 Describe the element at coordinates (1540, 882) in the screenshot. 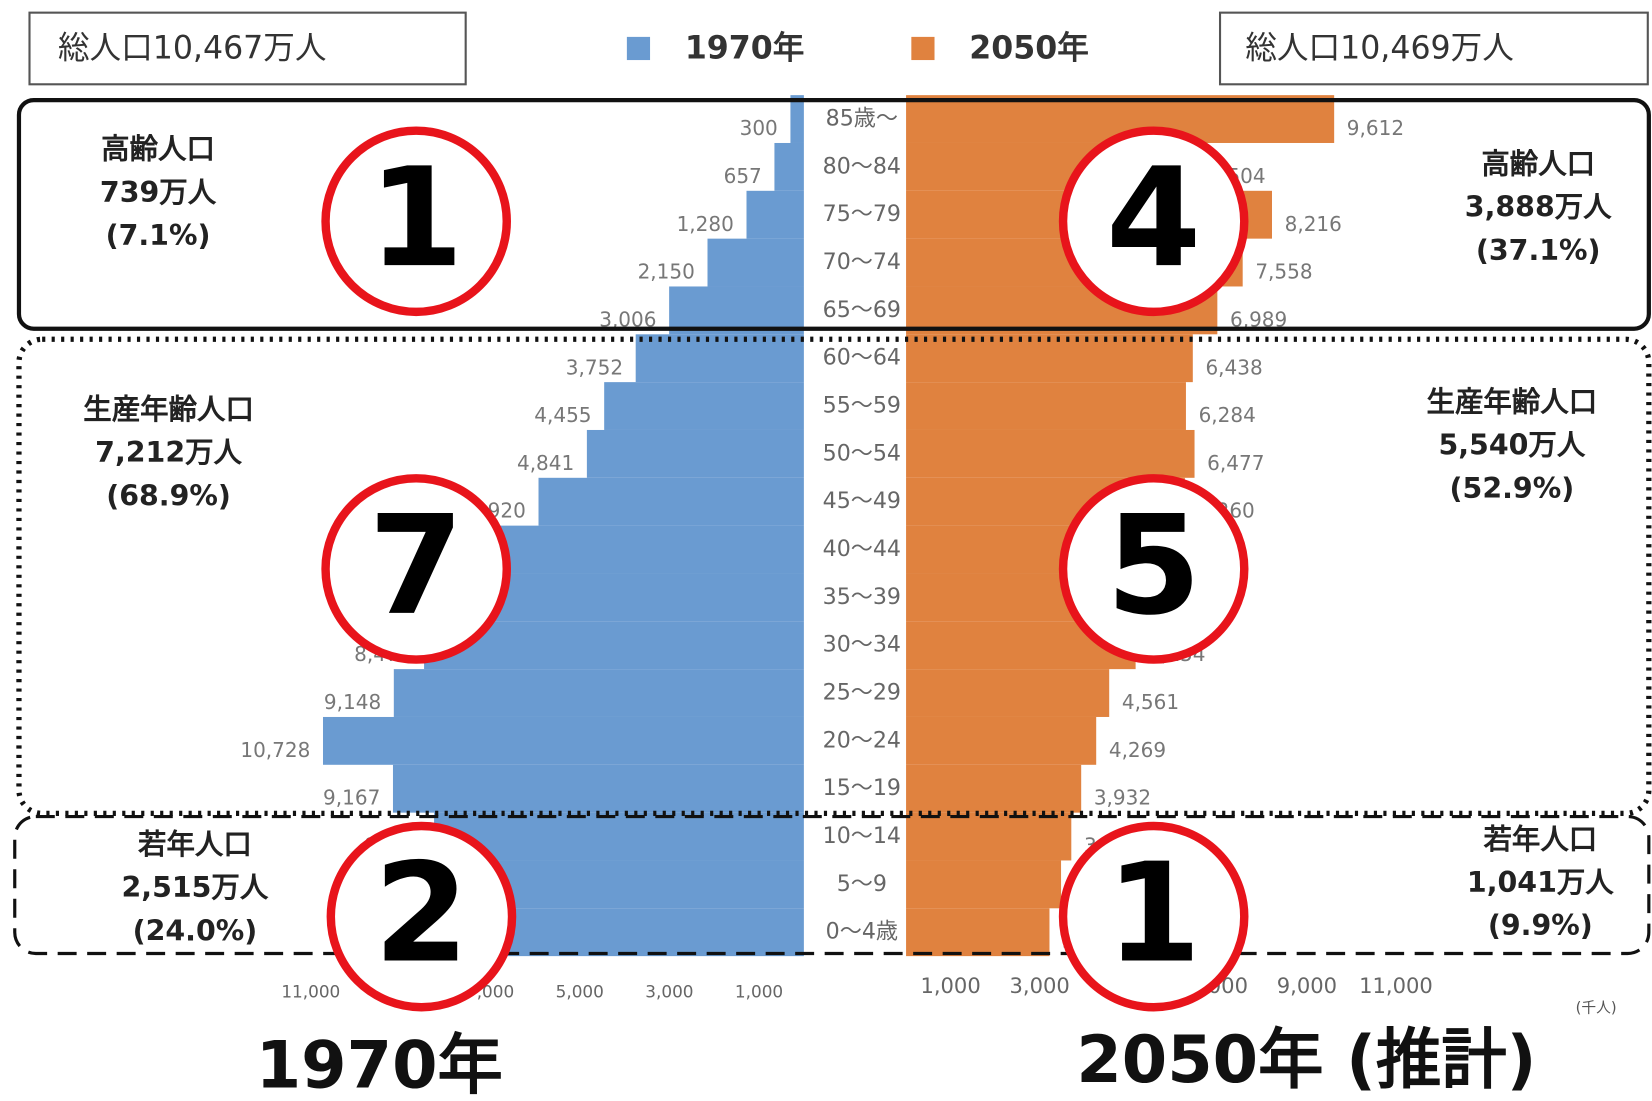

I see `group-amount: 1,041万人` at that location.